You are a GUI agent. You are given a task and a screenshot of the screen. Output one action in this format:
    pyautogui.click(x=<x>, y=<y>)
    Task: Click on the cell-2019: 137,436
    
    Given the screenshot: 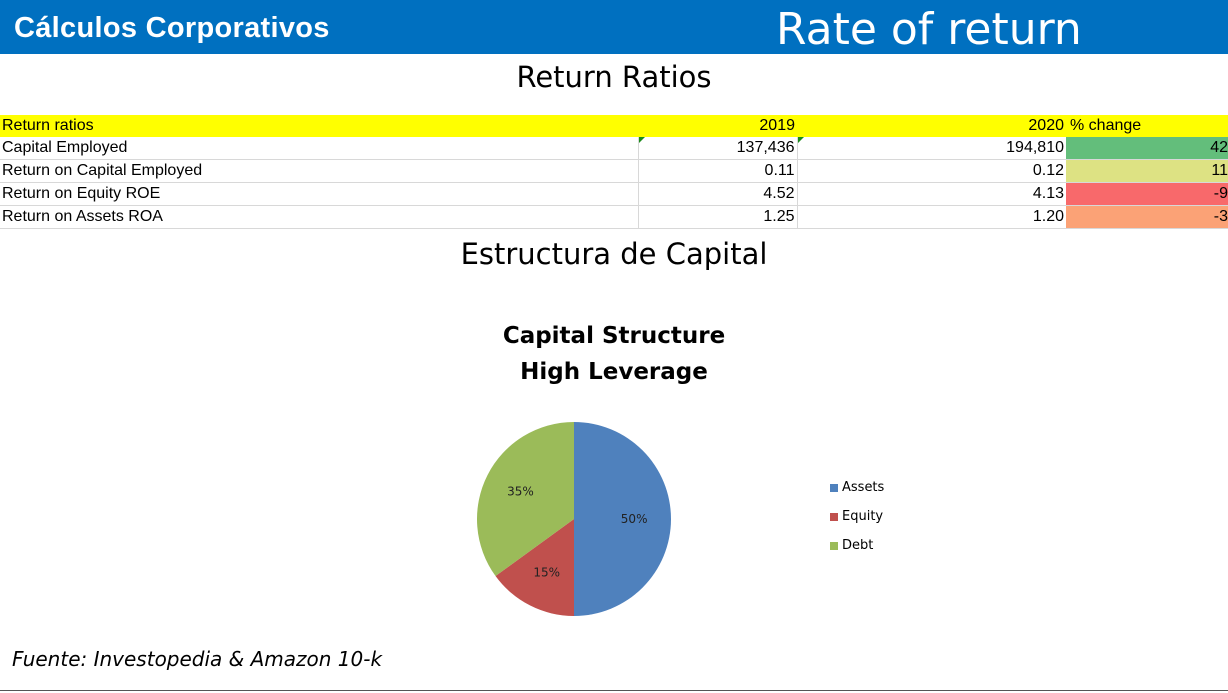 What is the action you would take?
    pyautogui.click(x=718, y=148)
    